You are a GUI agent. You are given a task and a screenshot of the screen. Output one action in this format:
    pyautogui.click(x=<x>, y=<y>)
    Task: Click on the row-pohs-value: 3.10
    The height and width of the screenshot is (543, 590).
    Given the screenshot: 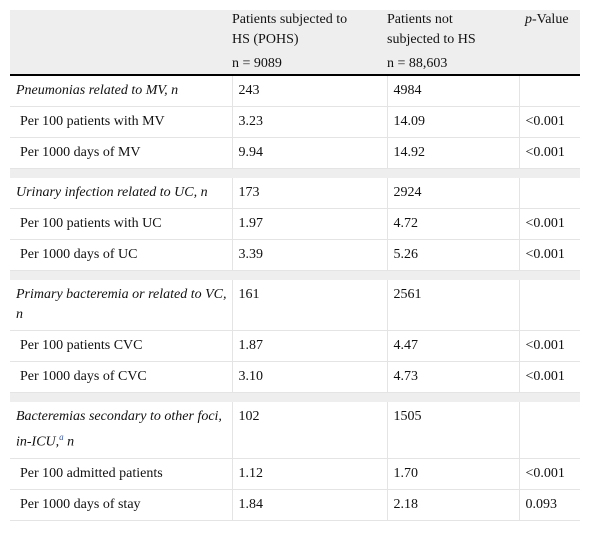 What is the action you would take?
    pyautogui.click(x=310, y=377)
    